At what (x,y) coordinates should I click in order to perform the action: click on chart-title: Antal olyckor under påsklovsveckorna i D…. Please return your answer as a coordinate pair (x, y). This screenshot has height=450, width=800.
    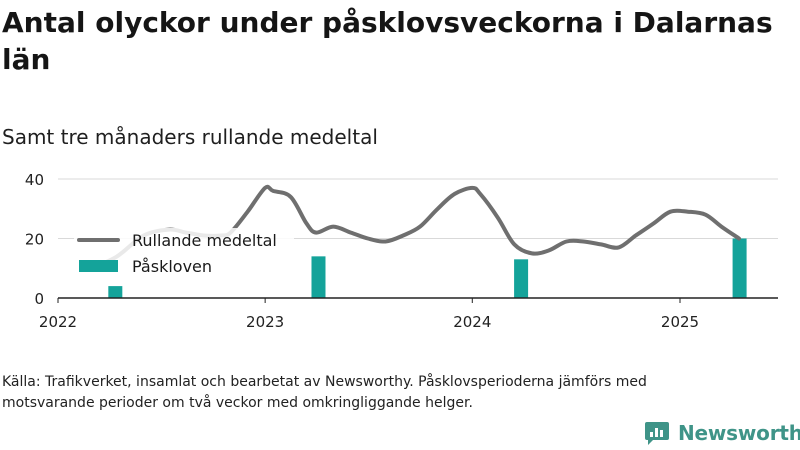
    Looking at the image, I should click on (387, 41).